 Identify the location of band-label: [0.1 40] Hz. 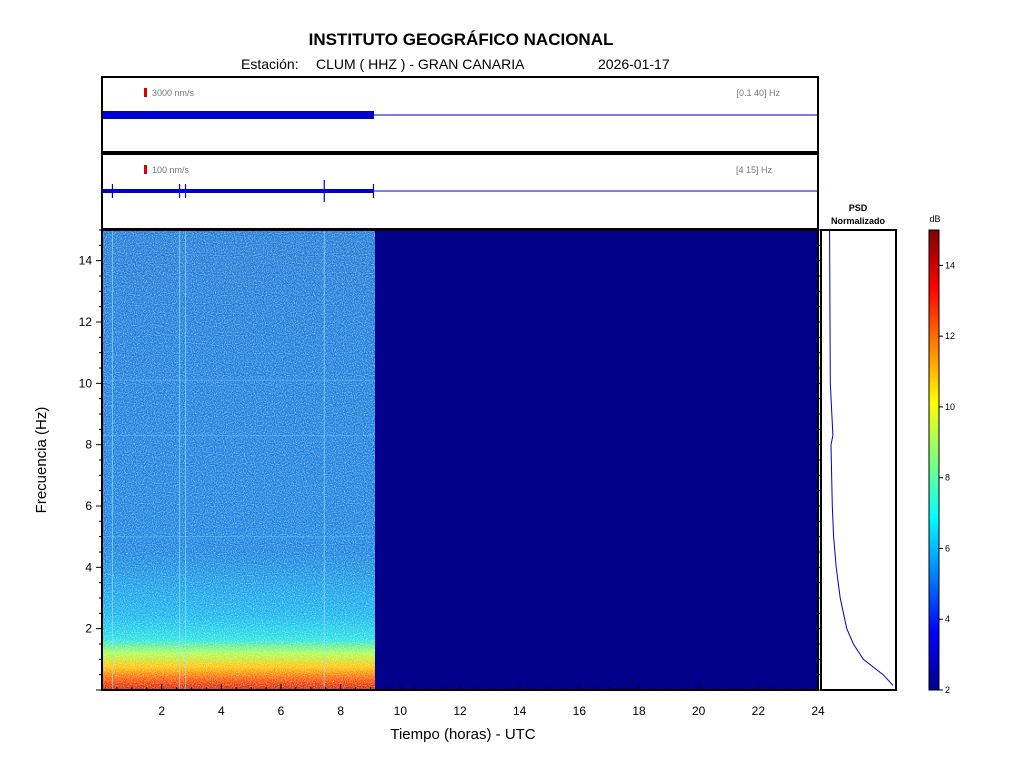
(758, 93).